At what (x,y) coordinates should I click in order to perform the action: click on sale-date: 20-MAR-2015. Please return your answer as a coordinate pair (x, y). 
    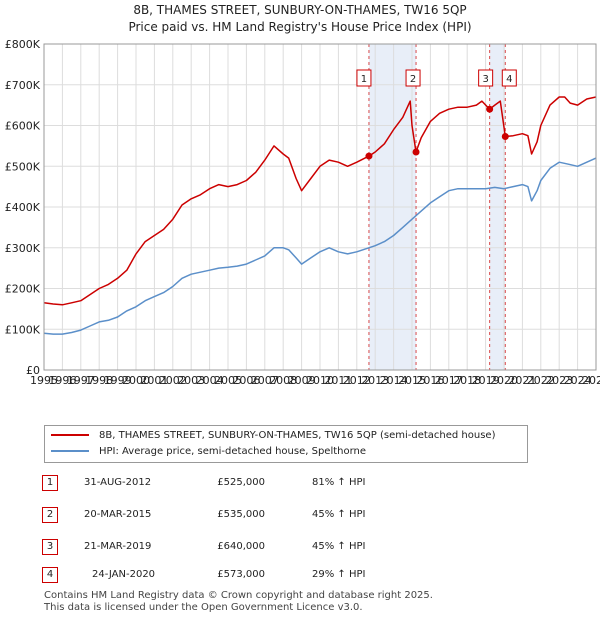
    Looking at the image, I should click on (118, 514).